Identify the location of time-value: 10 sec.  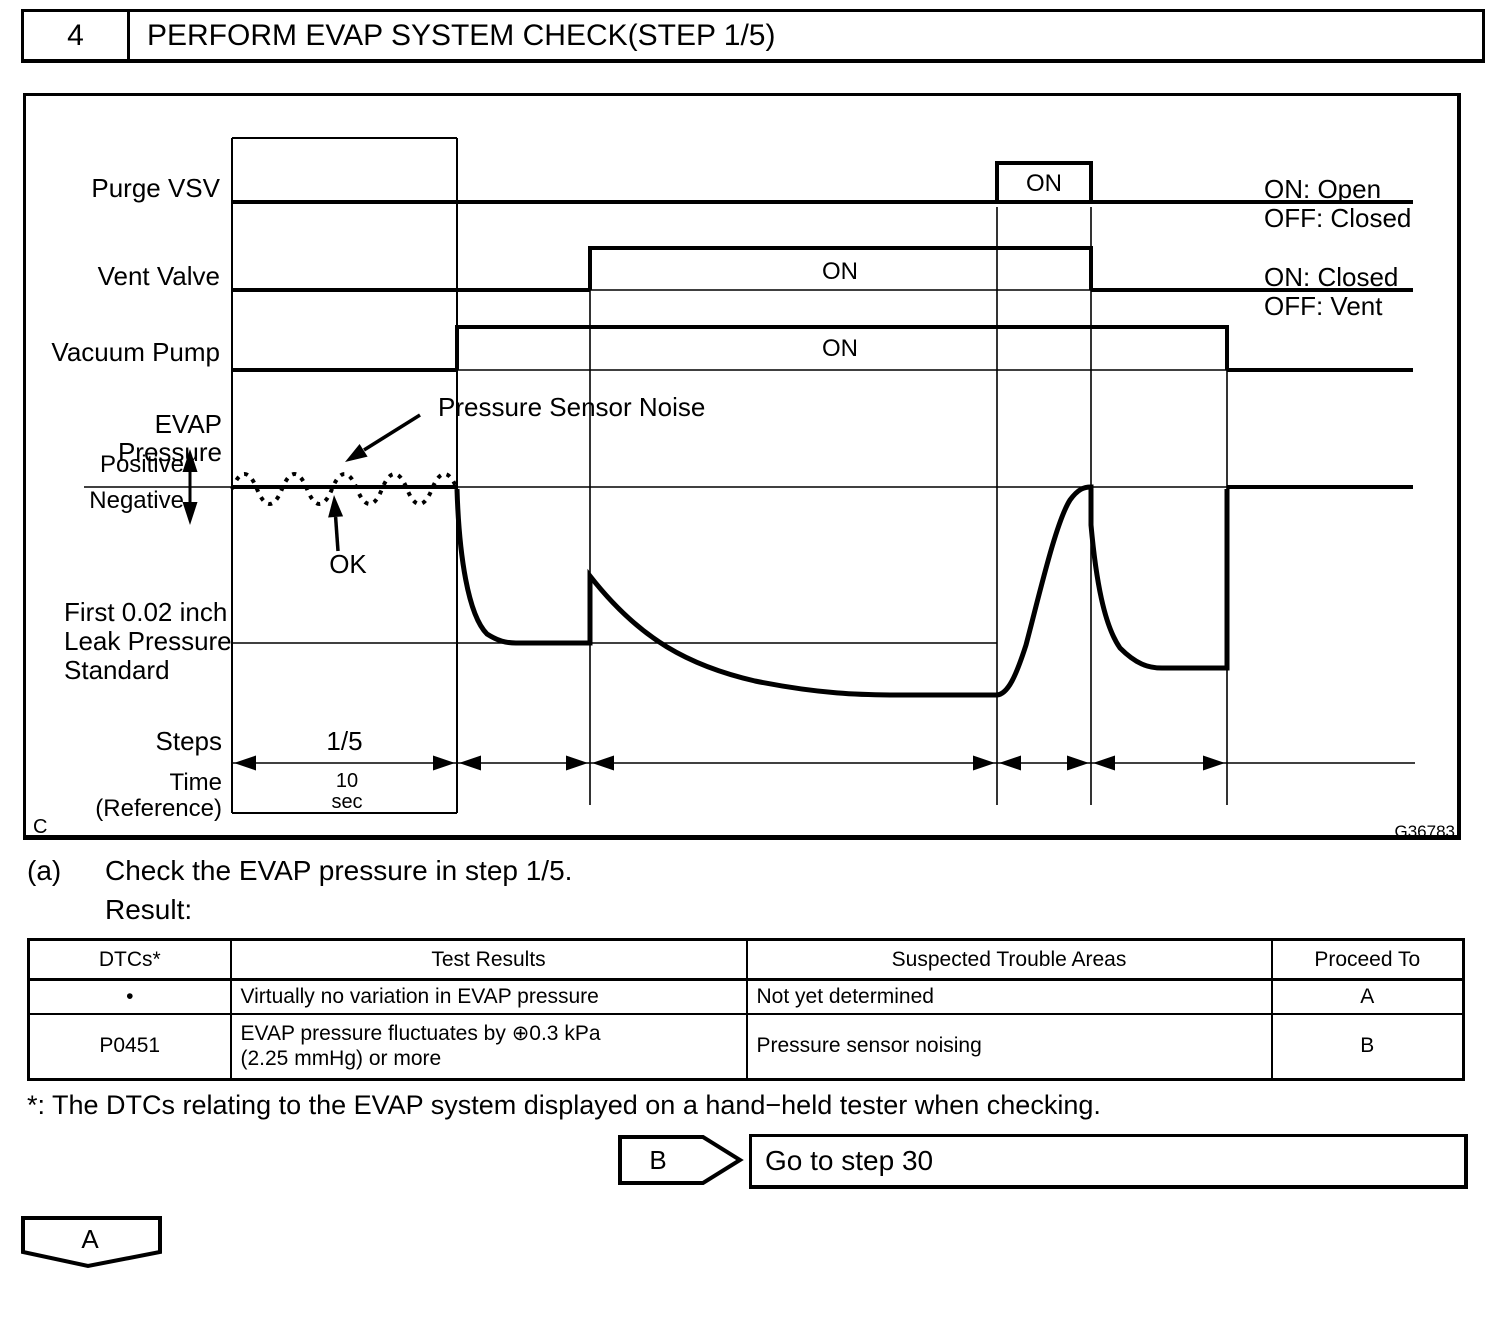
(347, 791).